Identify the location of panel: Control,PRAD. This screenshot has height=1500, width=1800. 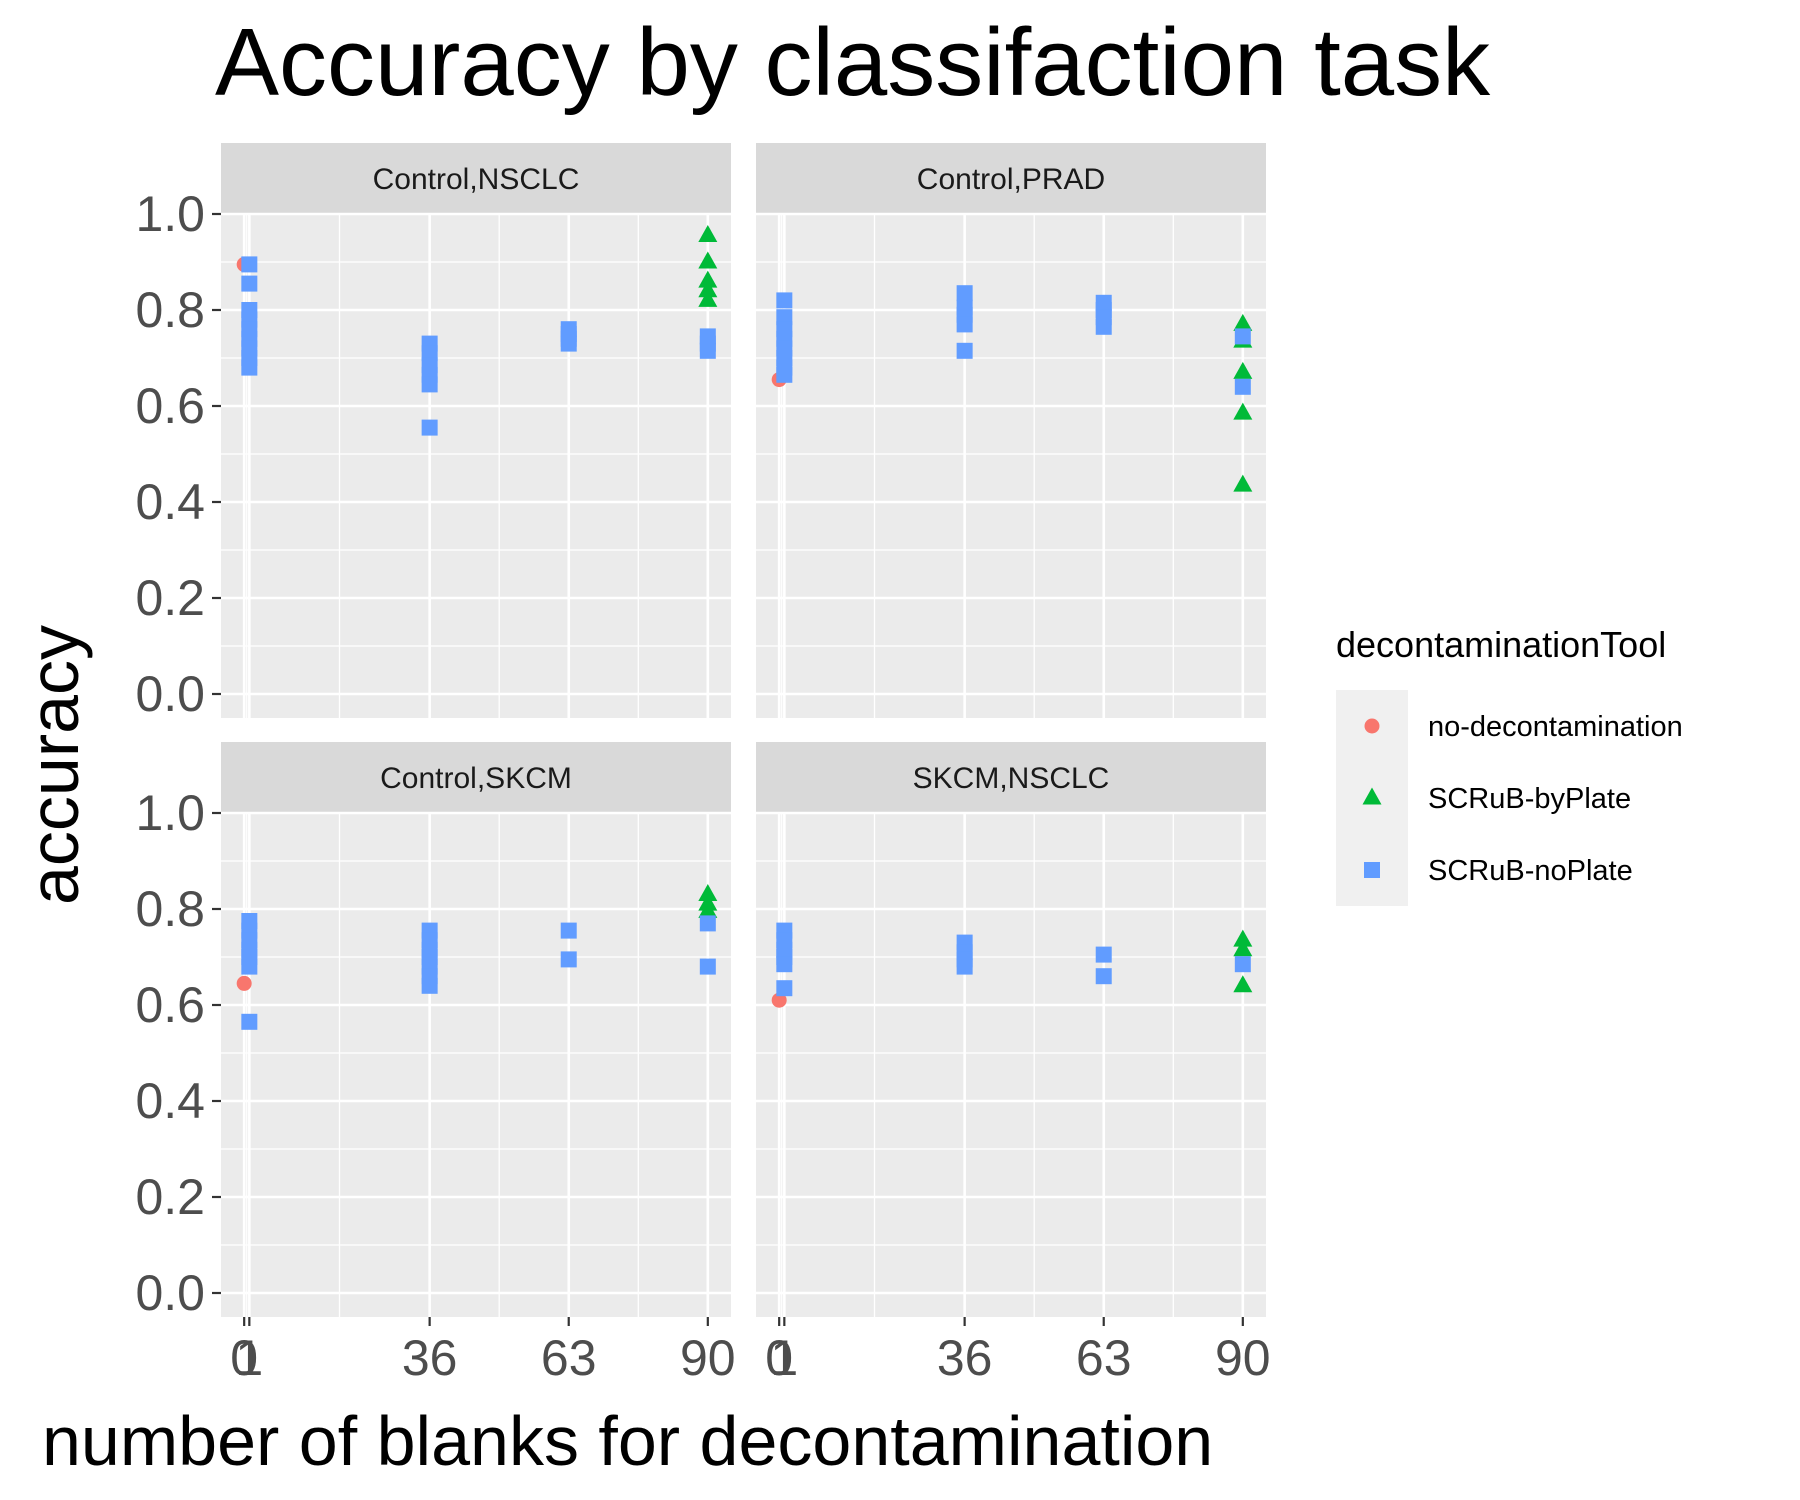
(1011, 430).